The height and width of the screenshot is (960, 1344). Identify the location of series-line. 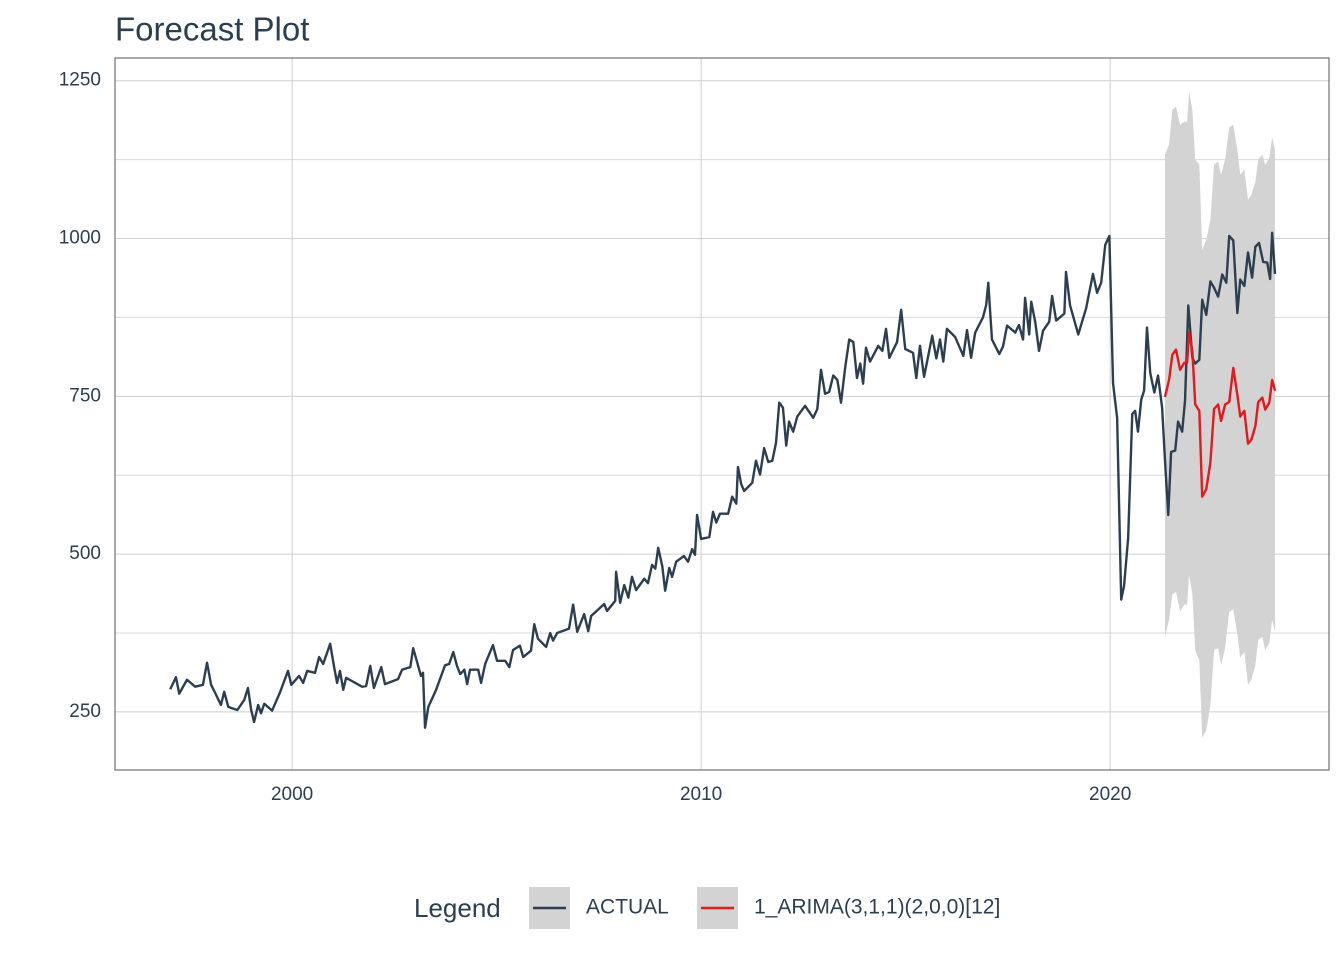
(1220, 414).